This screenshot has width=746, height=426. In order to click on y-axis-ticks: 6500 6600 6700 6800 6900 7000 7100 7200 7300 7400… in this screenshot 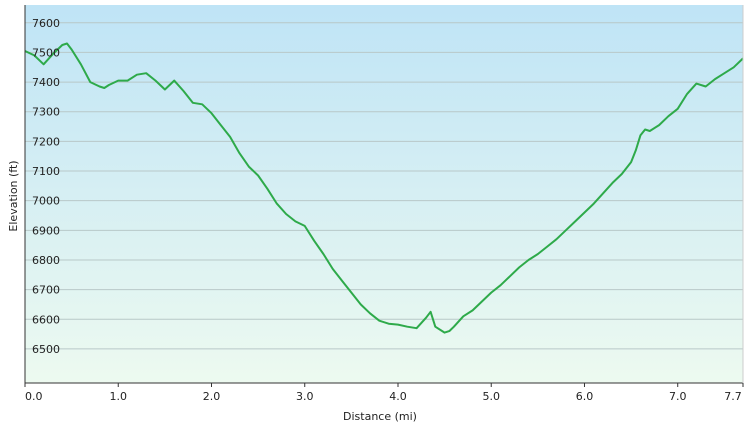, I will do `click(46, 186)`.